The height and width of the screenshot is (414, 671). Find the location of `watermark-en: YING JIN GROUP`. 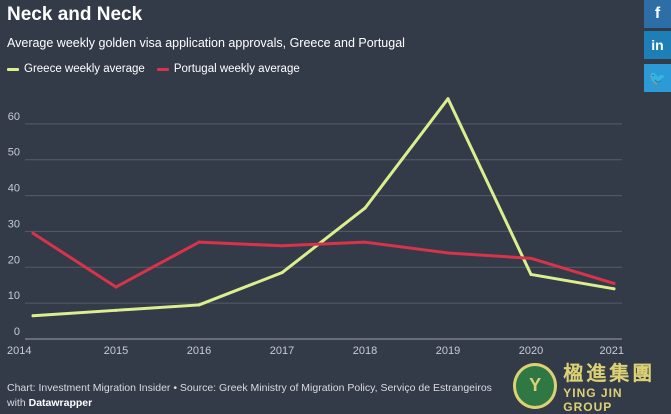

watermark-en: YING JIN GROUP is located at coordinates (593, 400).